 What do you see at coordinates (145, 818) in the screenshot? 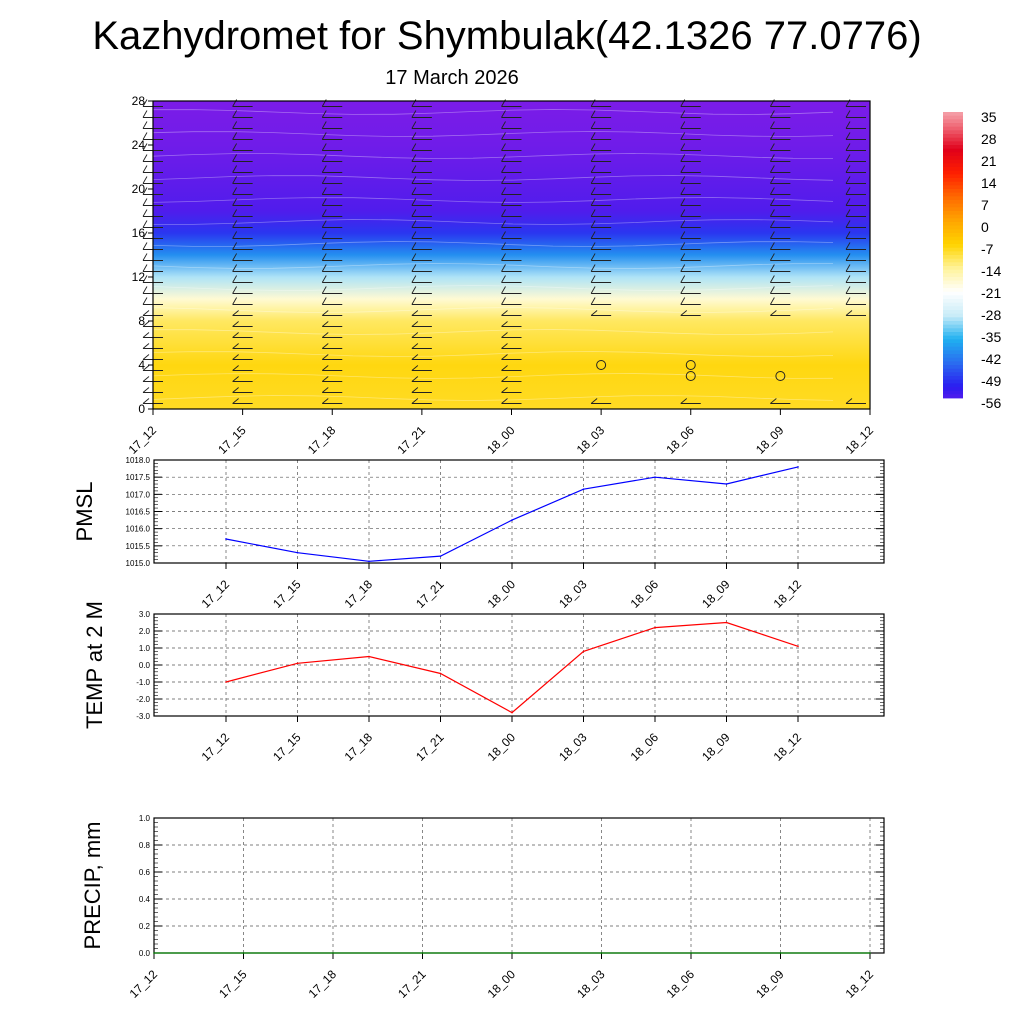
I see `y-tick-label: 1.0` at bounding box center [145, 818].